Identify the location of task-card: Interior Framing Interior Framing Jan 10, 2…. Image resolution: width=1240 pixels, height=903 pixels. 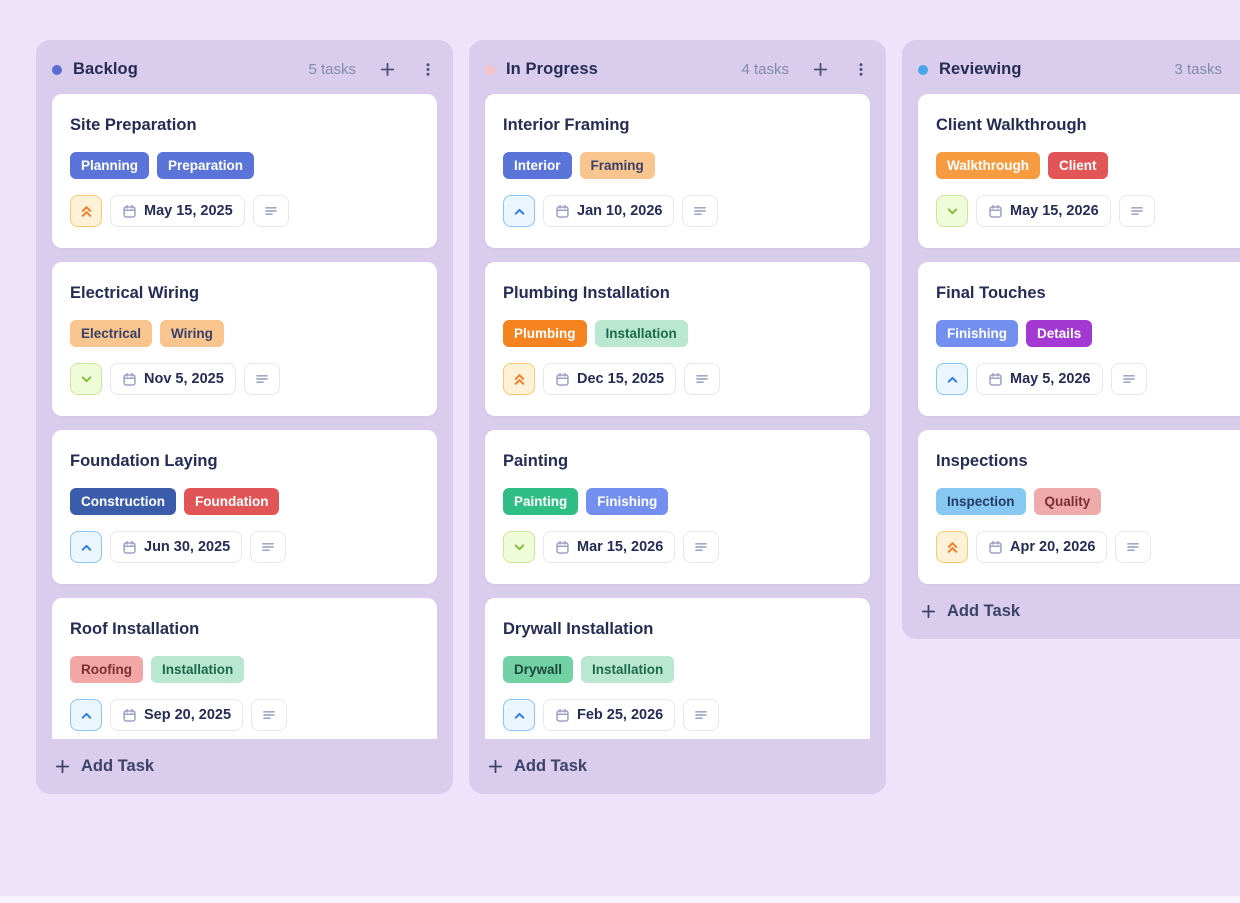
(677, 171).